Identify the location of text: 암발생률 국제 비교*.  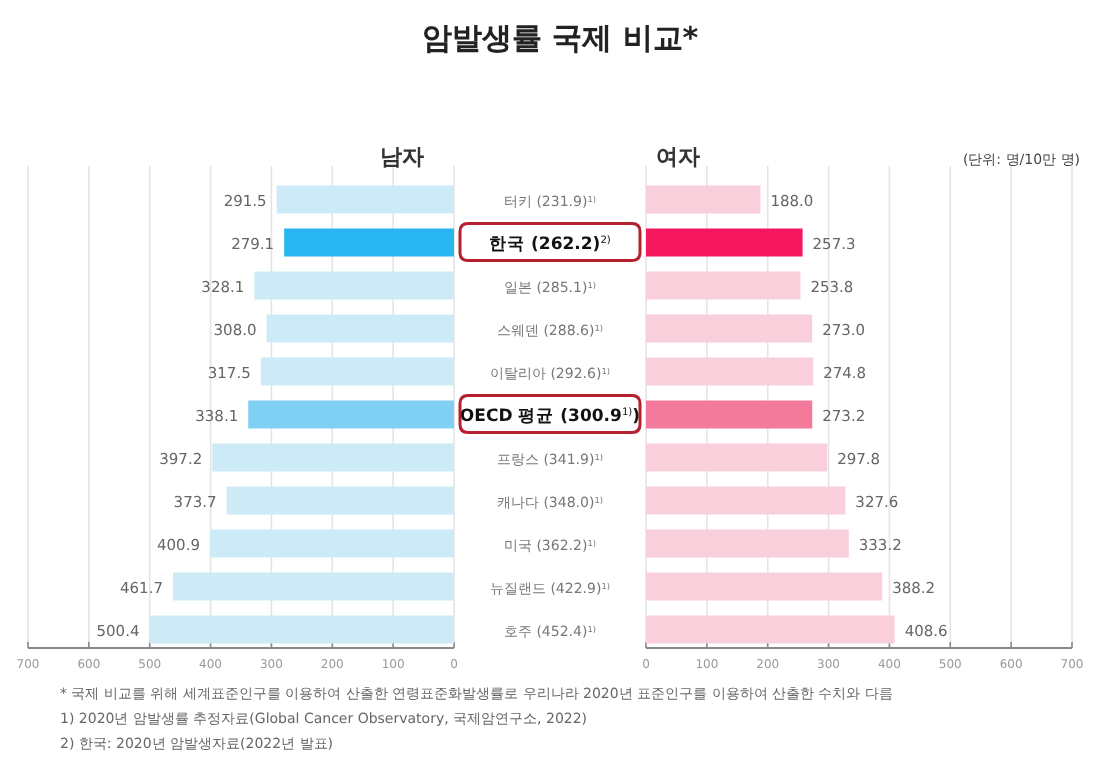
(560, 38).